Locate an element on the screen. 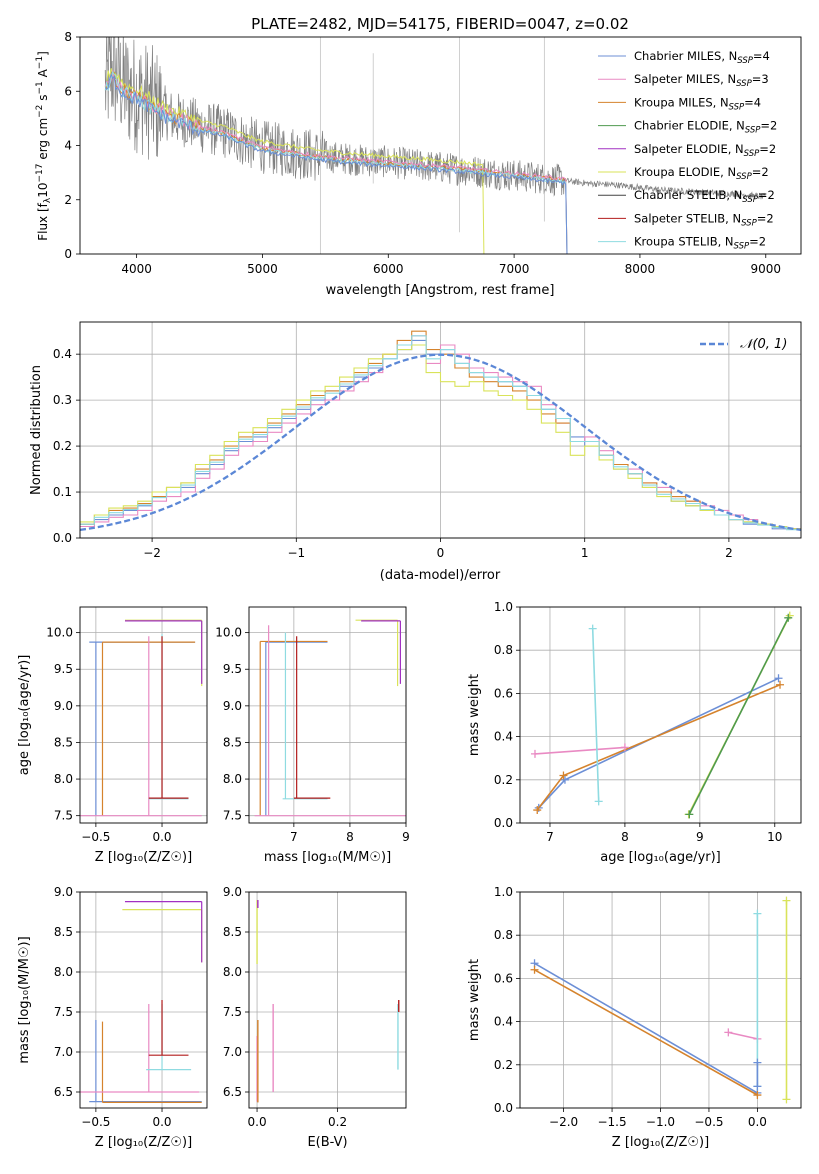 Image resolution: width=819 pixels, height=1174 pixels. spectrum-ylabel: Flux [fλ10−17 erg cm−2 s−1 A−1] is located at coordinates (44, 146).